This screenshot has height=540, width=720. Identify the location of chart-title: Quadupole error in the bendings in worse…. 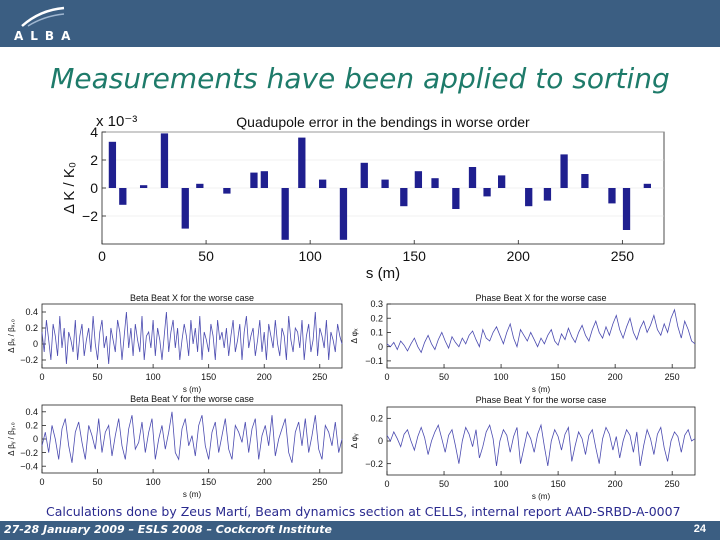
(383, 122).